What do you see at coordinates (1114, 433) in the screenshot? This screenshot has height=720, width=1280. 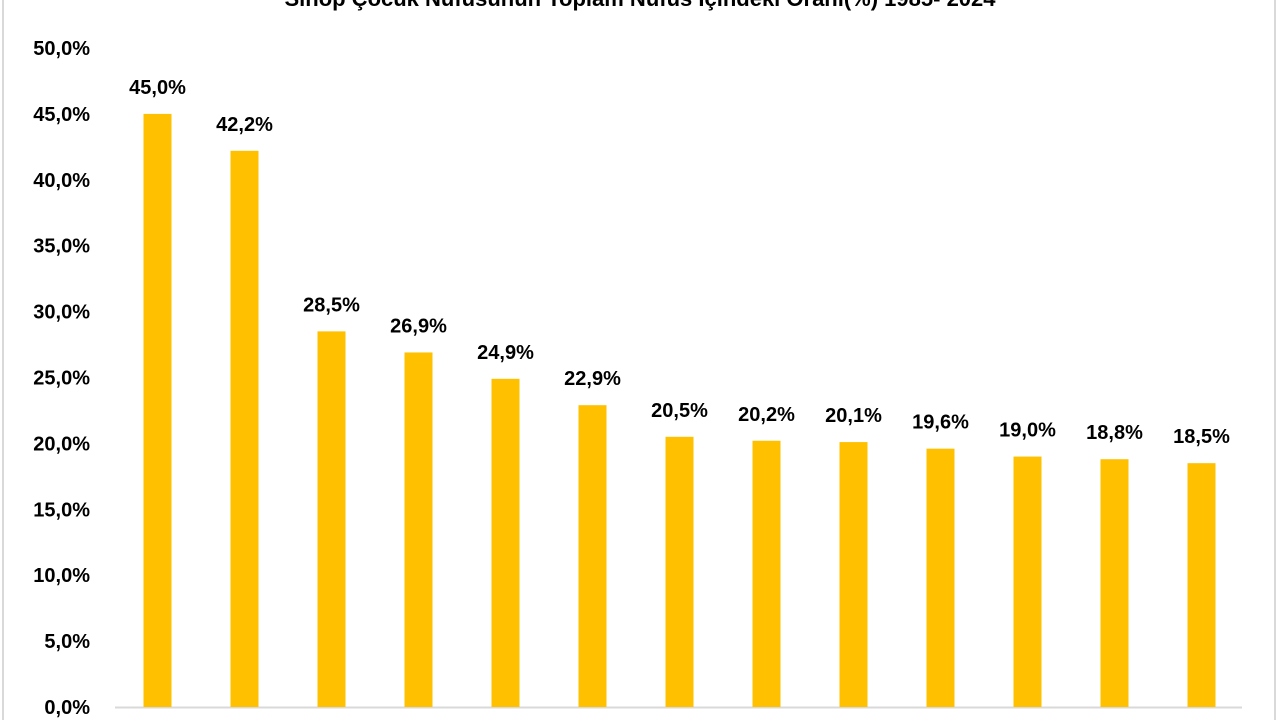 I see `data-label: 18,8%` at bounding box center [1114, 433].